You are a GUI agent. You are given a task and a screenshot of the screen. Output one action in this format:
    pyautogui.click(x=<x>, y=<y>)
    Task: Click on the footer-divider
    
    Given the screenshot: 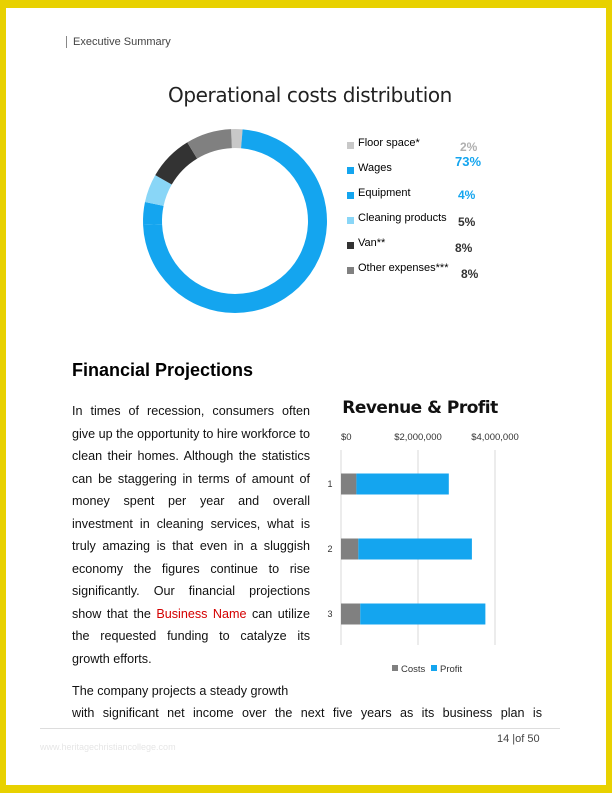 What is the action you would take?
    pyautogui.click(x=300, y=728)
    